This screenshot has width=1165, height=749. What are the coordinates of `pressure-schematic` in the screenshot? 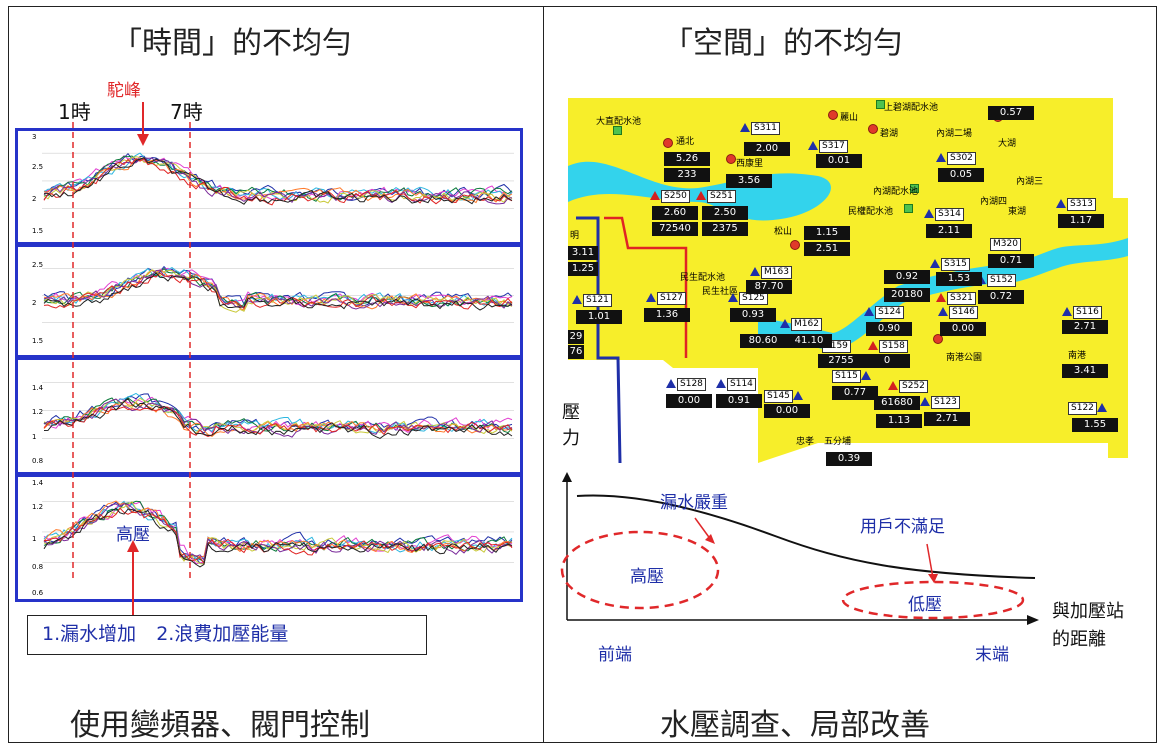 It's located at (799, 548).